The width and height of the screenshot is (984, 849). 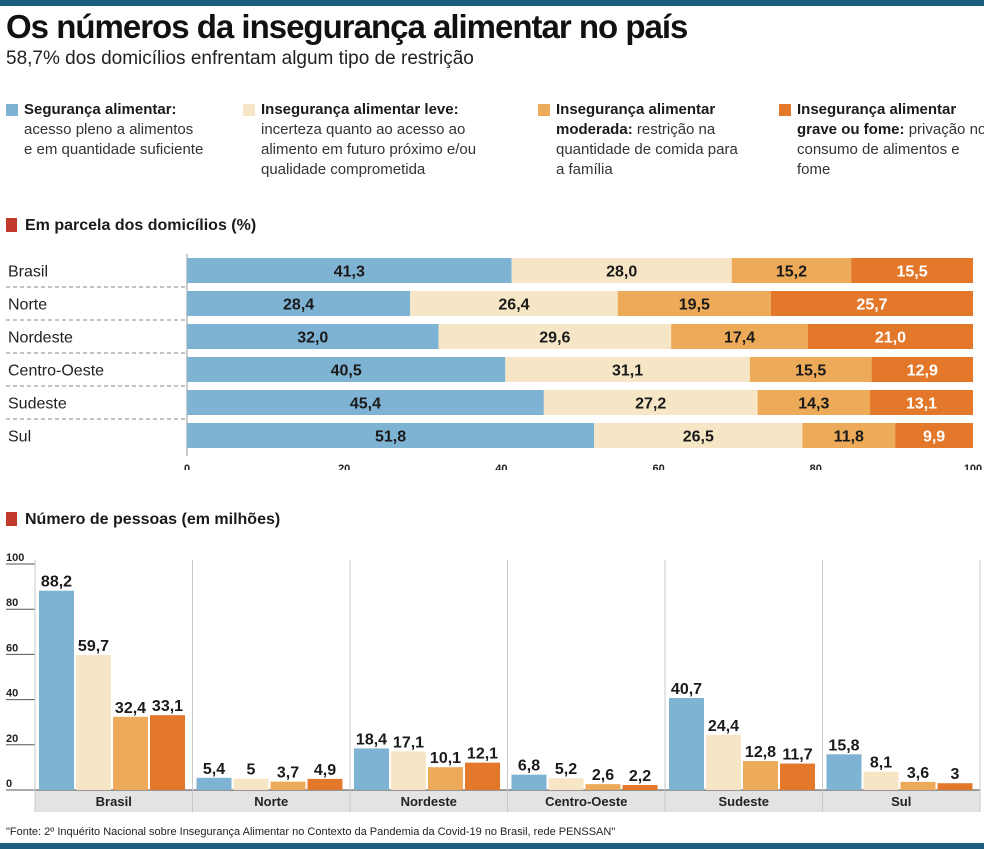 I want to click on data-label: 3, so click(x=955, y=774).